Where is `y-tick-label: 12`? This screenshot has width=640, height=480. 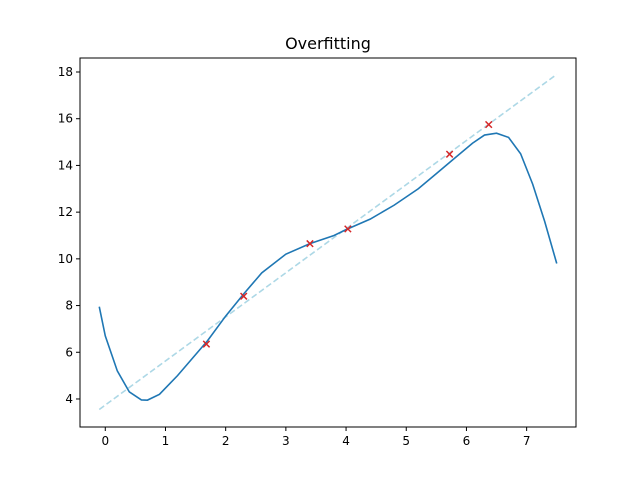
y-tick-label: 12 is located at coordinates (65, 212).